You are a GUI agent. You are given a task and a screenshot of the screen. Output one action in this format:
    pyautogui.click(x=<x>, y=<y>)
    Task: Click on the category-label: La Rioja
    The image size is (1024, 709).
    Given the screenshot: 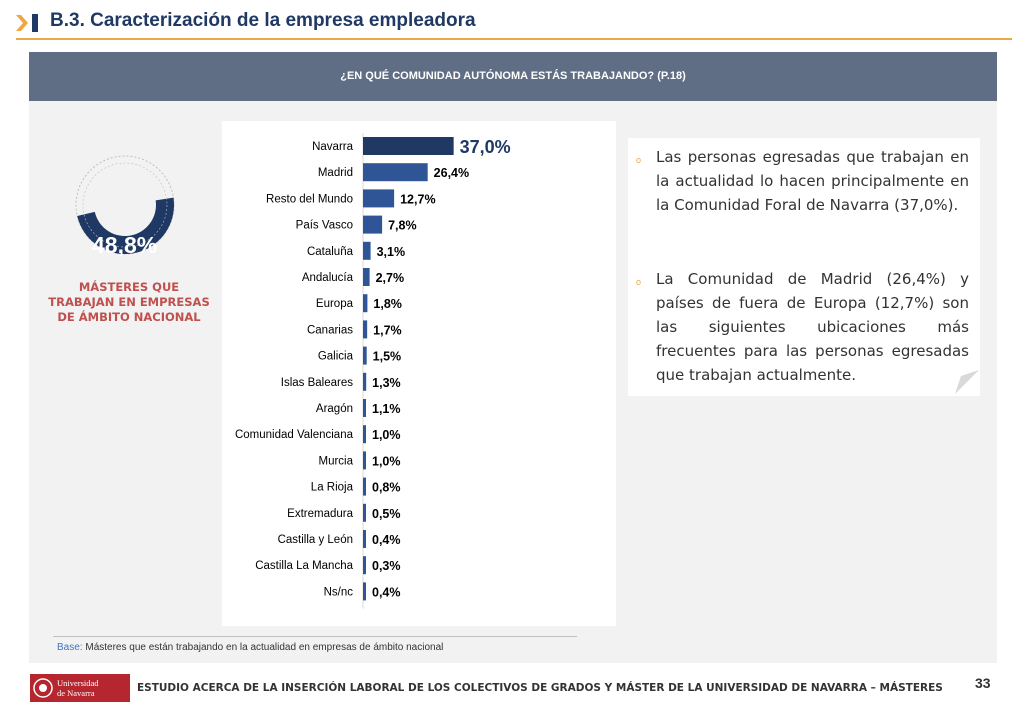 What is the action you would take?
    pyautogui.click(x=332, y=488)
    